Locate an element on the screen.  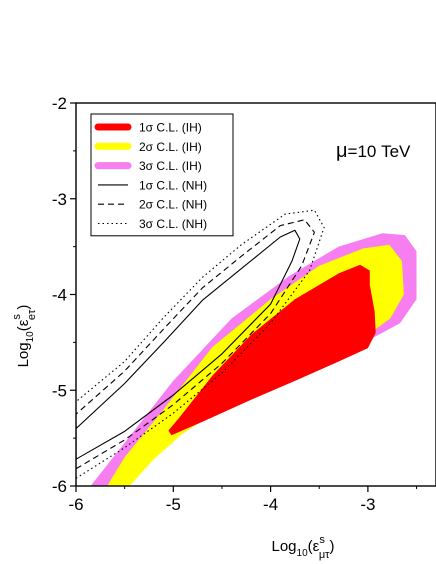
x-tick-label: -5 is located at coordinates (173, 504).